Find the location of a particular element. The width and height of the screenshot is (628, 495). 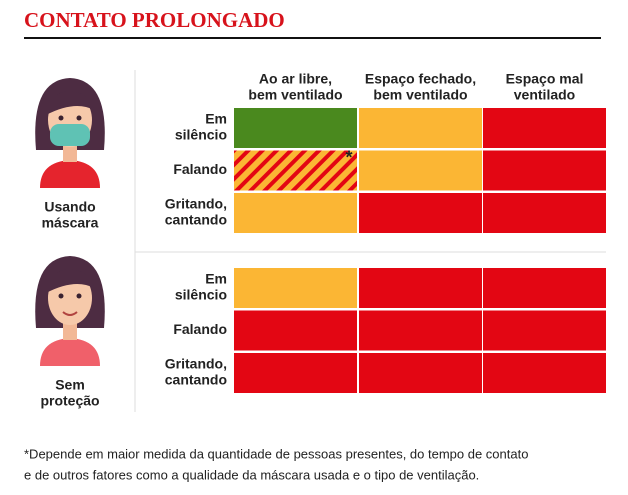

column-header: ventilado is located at coordinates (544, 95).